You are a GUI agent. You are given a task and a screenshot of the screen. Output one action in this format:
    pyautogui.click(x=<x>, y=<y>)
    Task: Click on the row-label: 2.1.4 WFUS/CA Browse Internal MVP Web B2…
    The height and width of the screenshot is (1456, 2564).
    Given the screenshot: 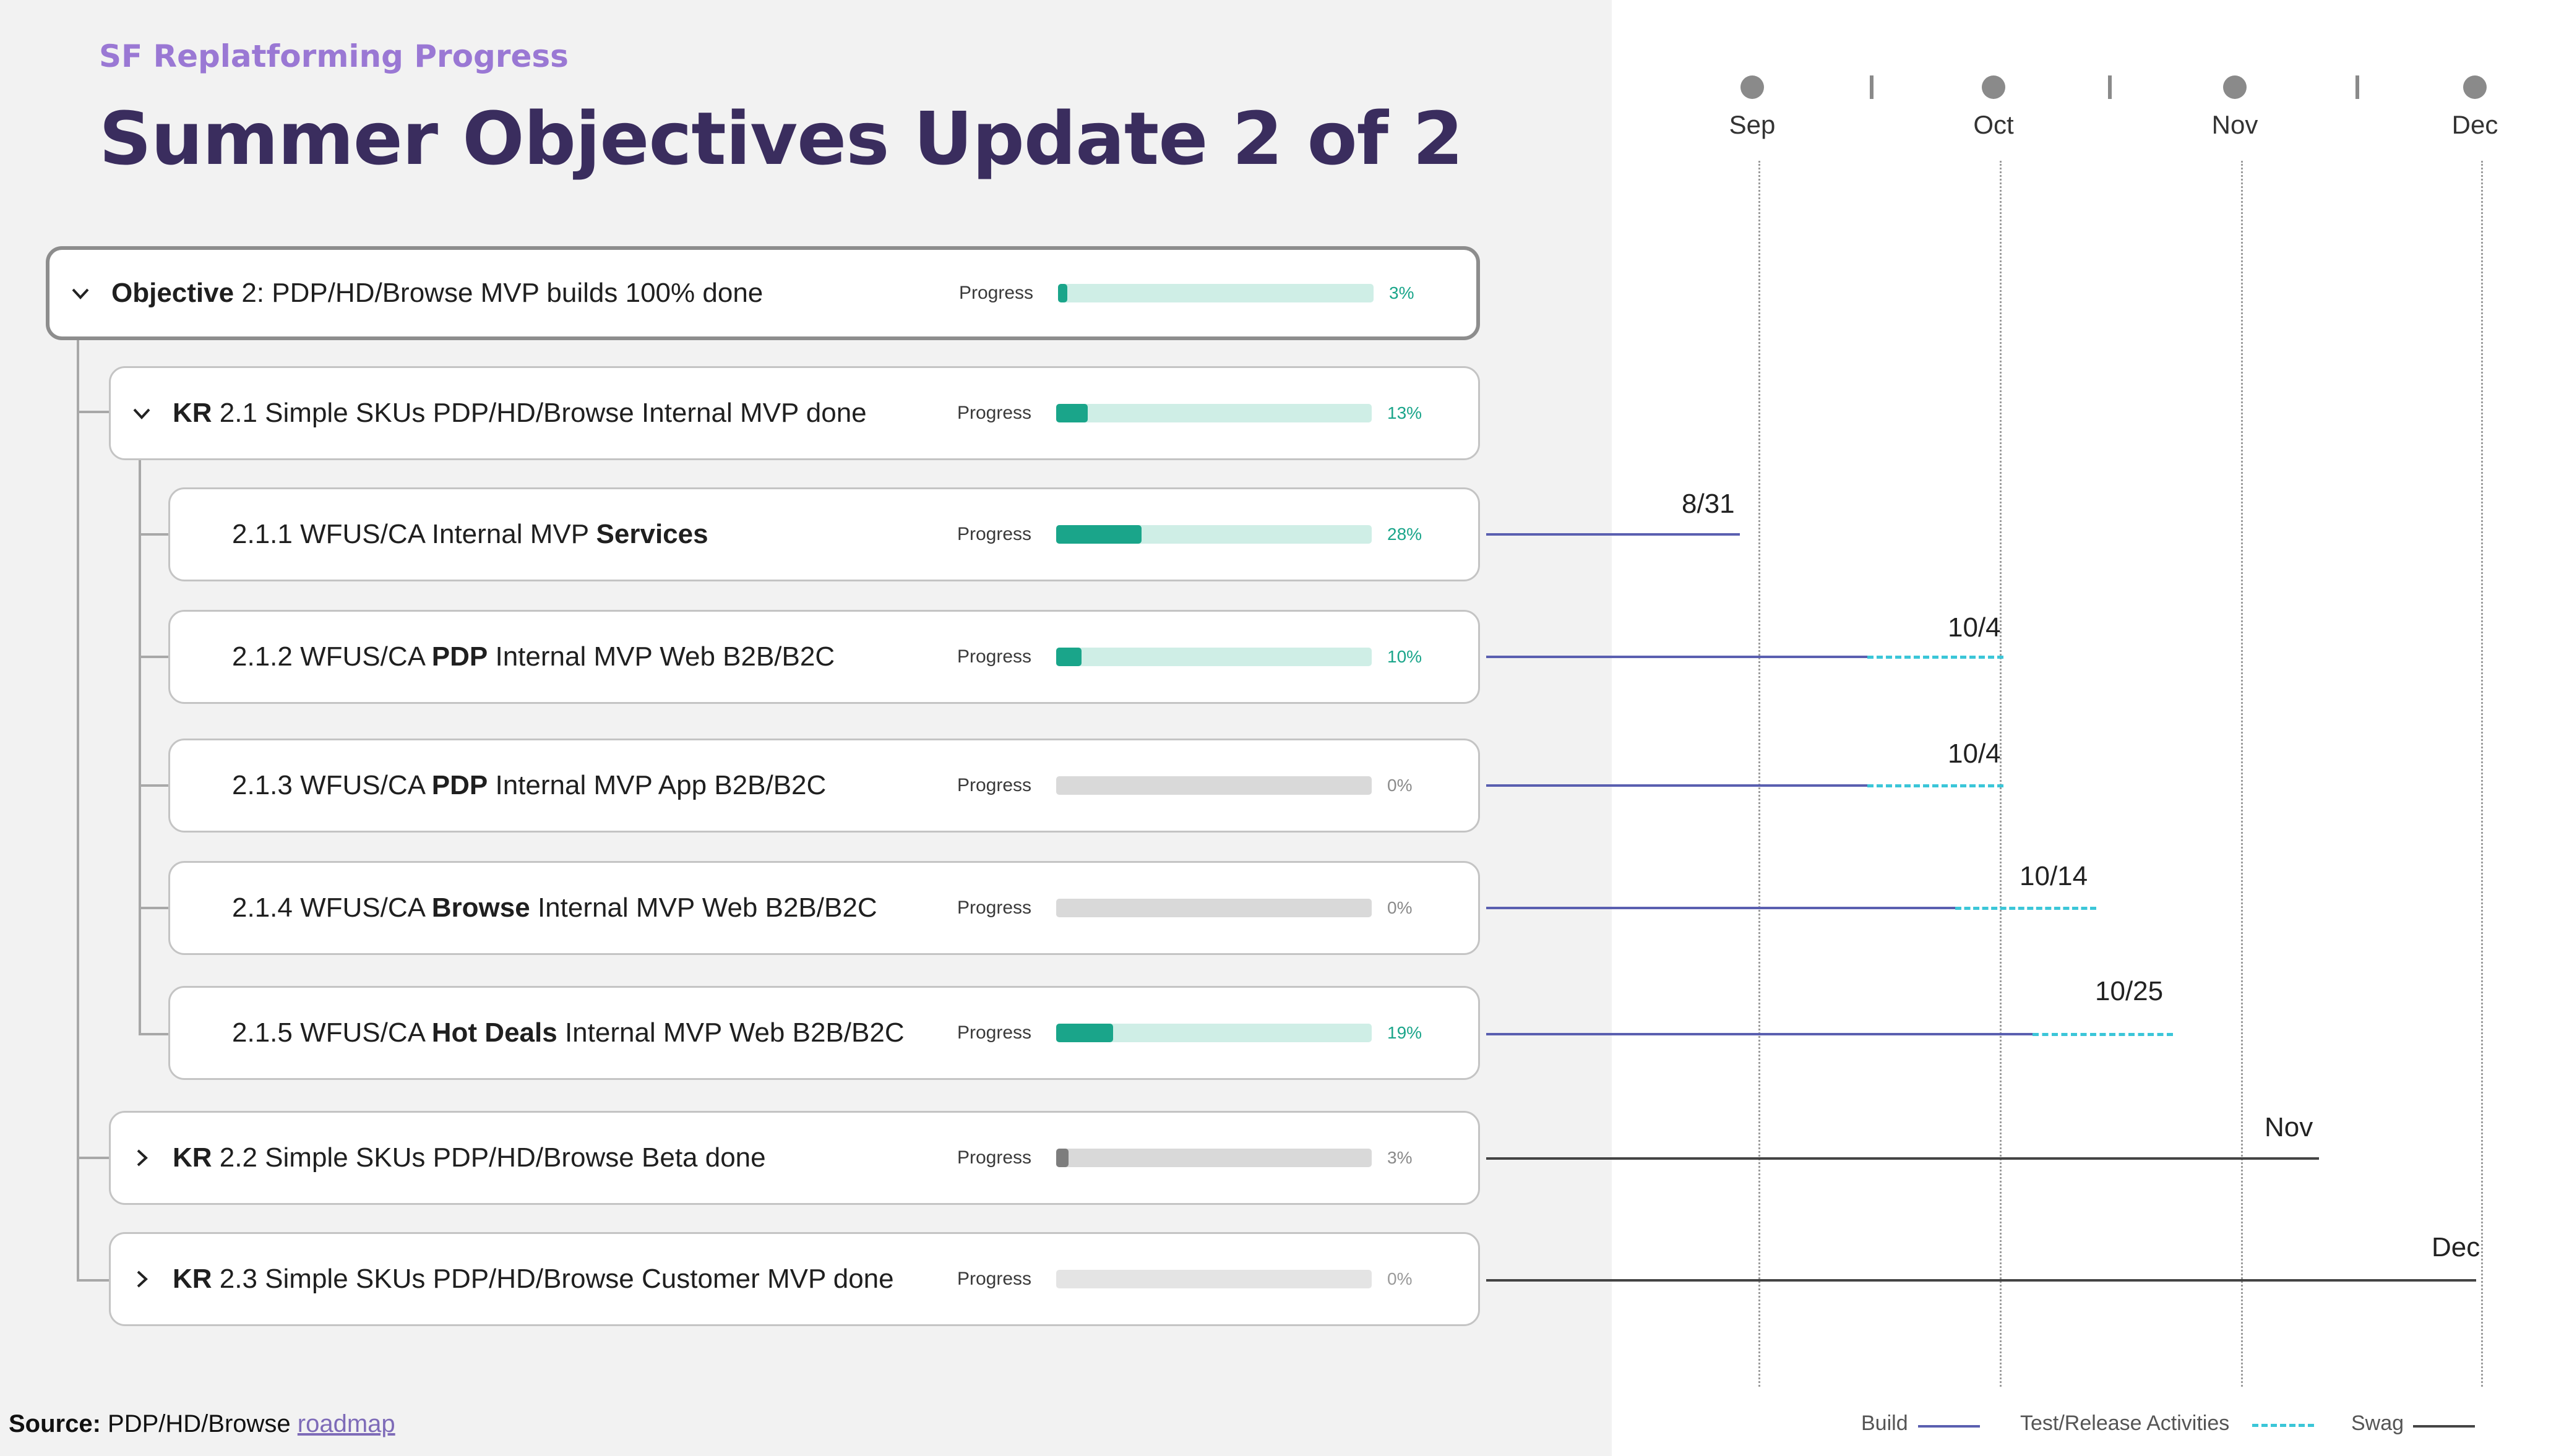 What is the action you would take?
    pyautogui.click(x=555, y=908)
    